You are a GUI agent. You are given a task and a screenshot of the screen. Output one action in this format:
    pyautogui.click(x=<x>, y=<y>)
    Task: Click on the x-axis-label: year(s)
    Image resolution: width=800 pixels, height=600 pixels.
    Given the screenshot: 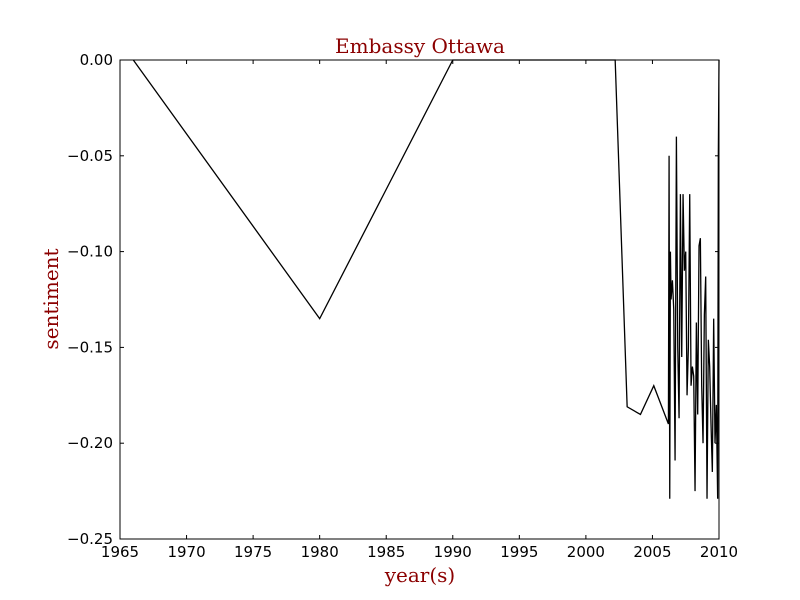 What is the action you would take?
    pyautogui.click(x=420, y=575)
    